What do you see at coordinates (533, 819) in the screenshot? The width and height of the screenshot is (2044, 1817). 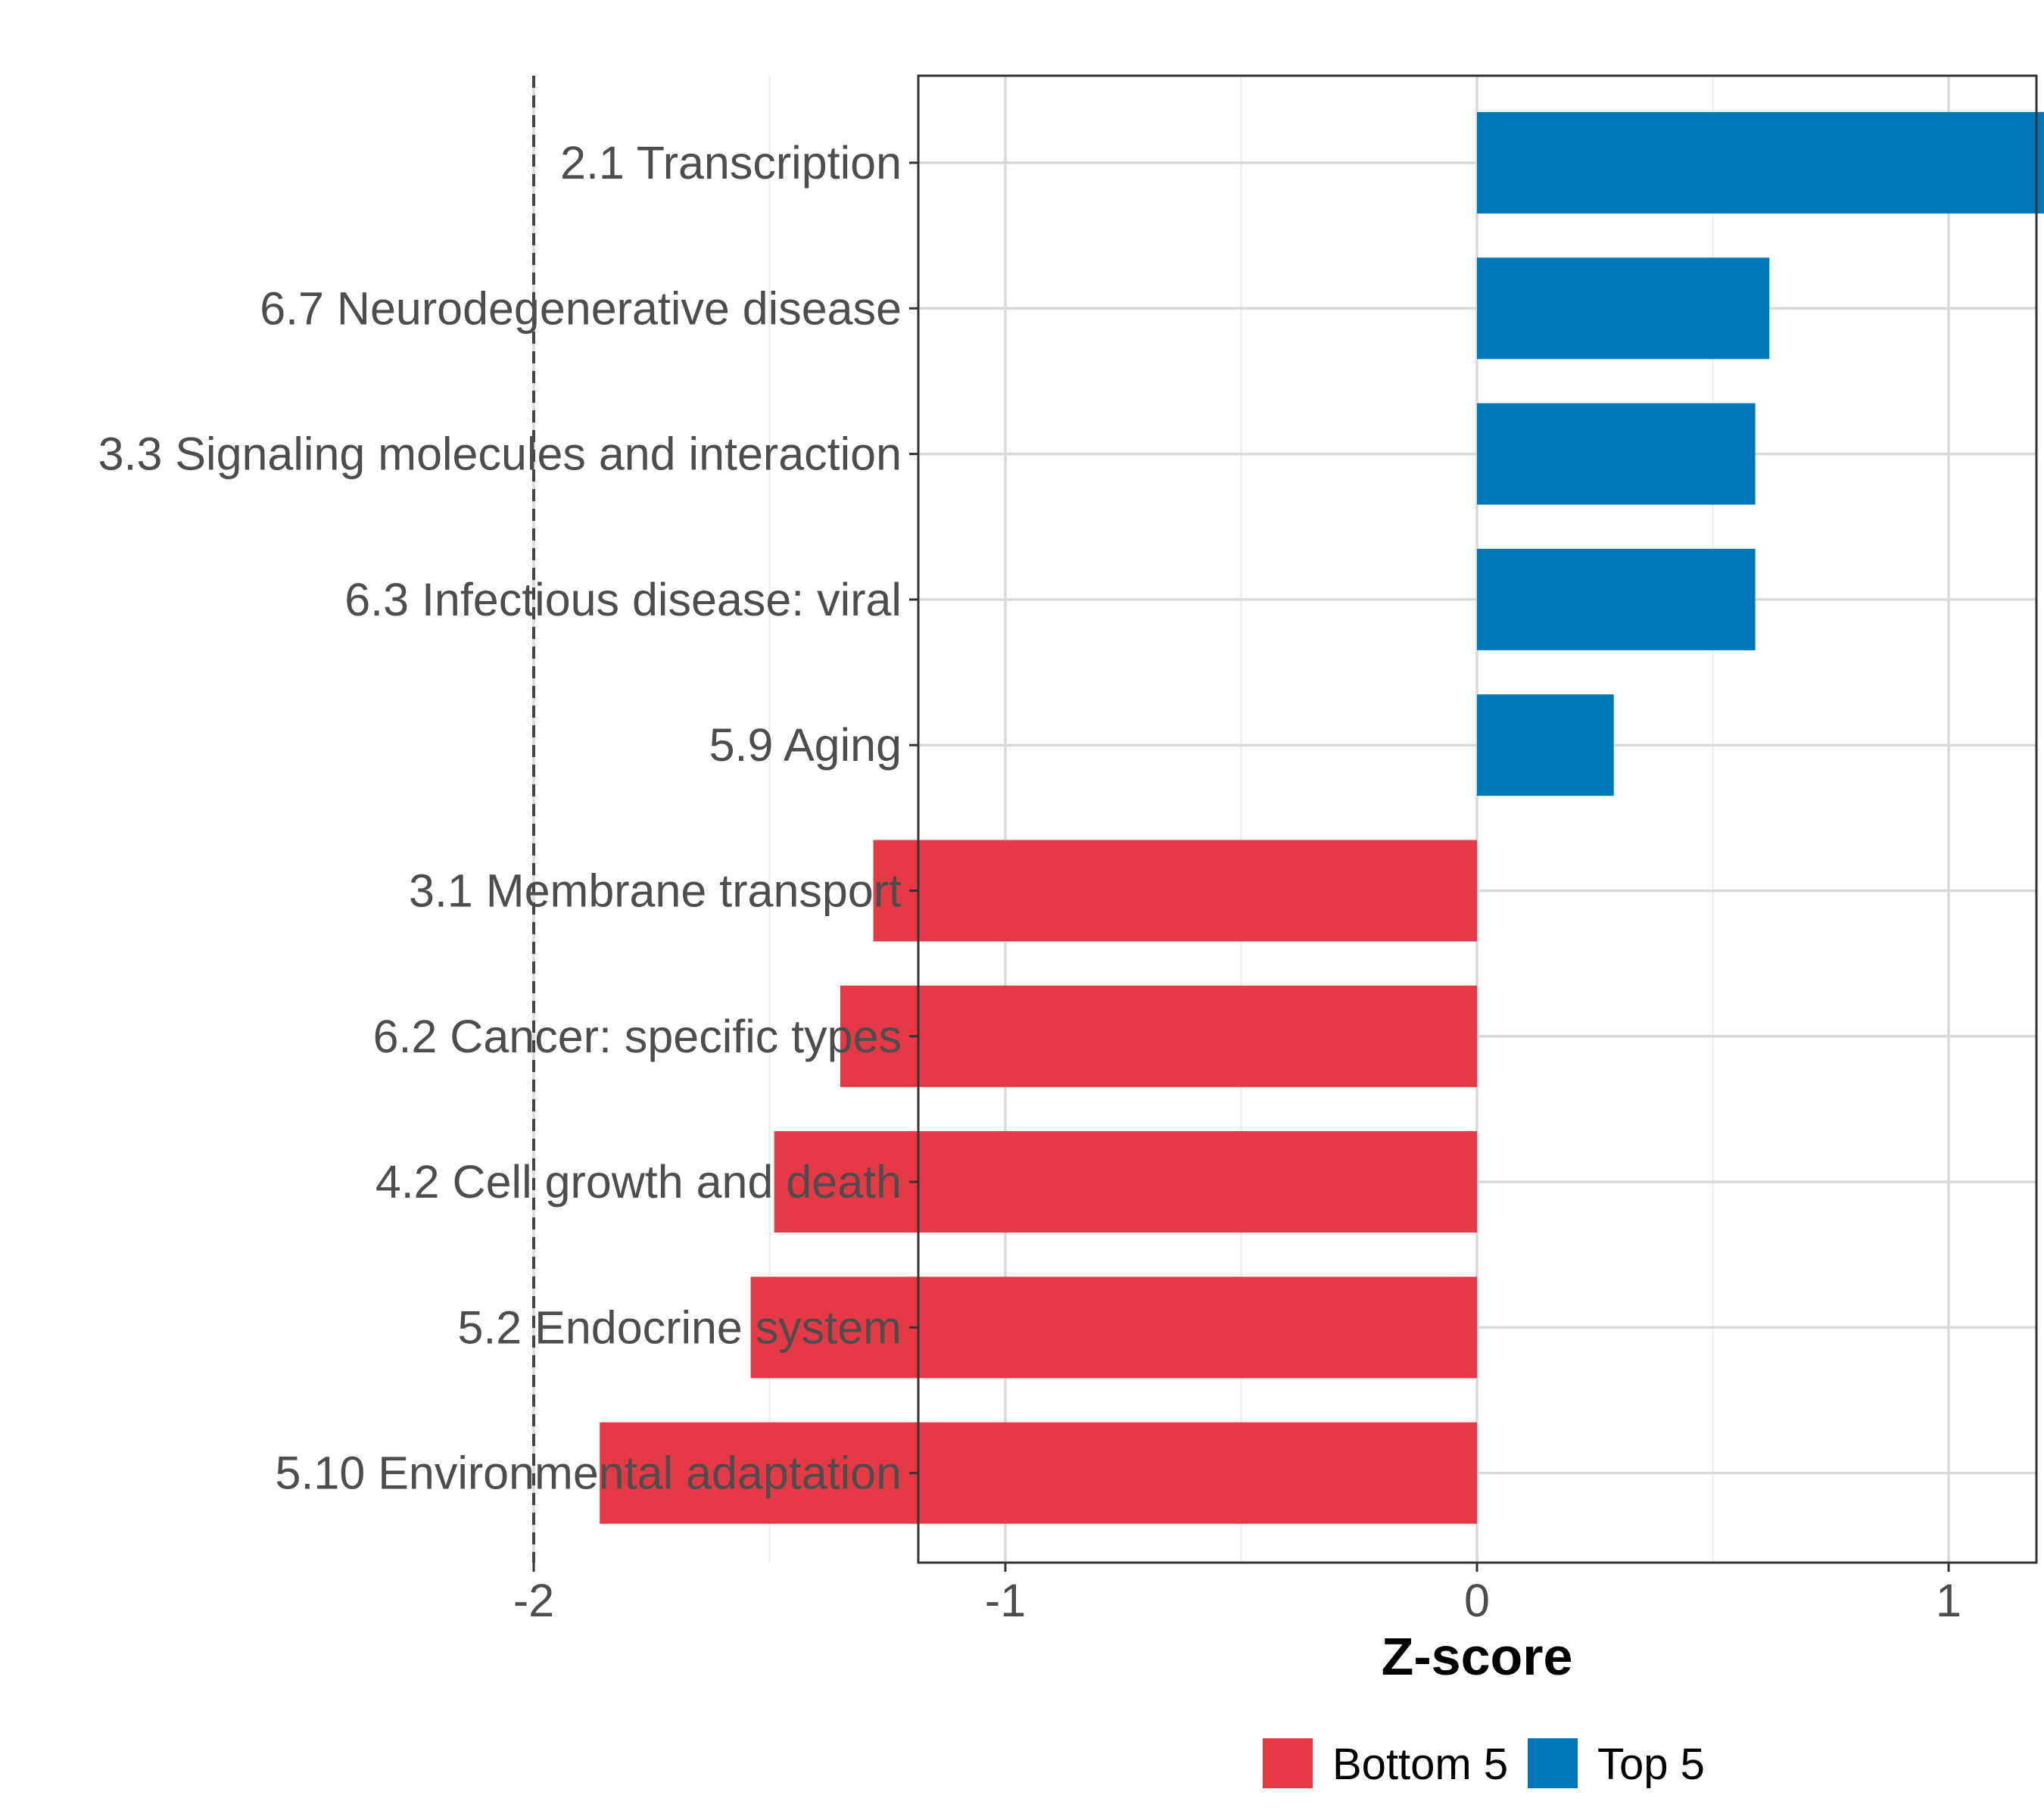 I see `reference-lines` at bounding box center [533, 819].